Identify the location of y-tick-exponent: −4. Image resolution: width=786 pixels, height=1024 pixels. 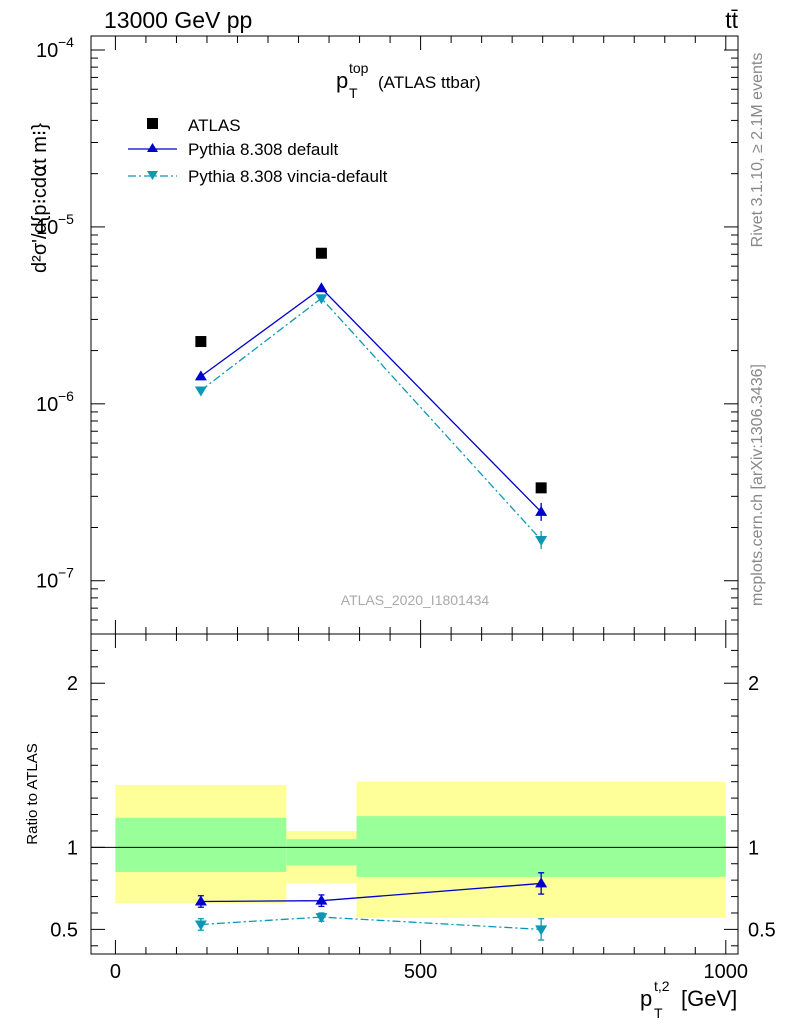
(66, 42).